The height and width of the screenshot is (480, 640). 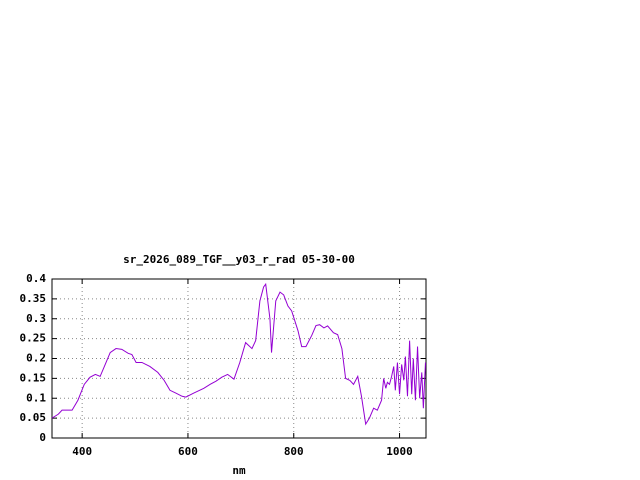 What do you see at coordinates (36, 318) in the screenshot?
I see `y-tick-label: 0.3` at bounding box center [36, 318].